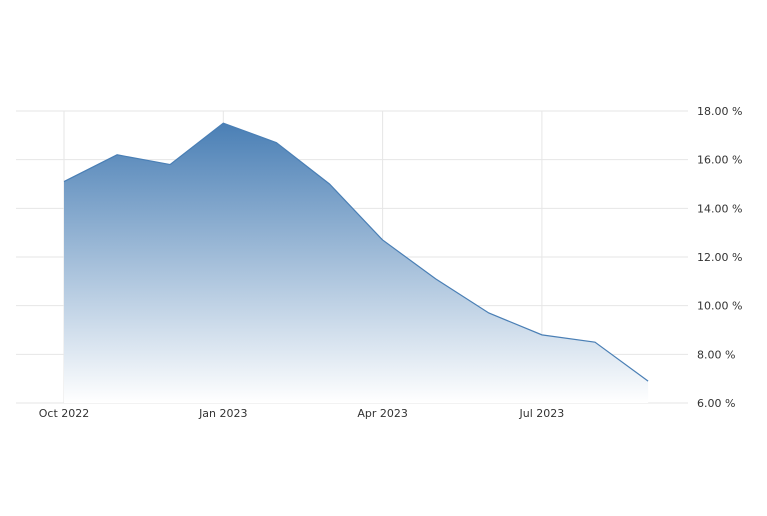 This screenshot has width=767, height=516. What do you see at coordinates (382, 413) in the screenshot?
I see `x-tick-label: Apr 2023` at bounding box center [382, 413].